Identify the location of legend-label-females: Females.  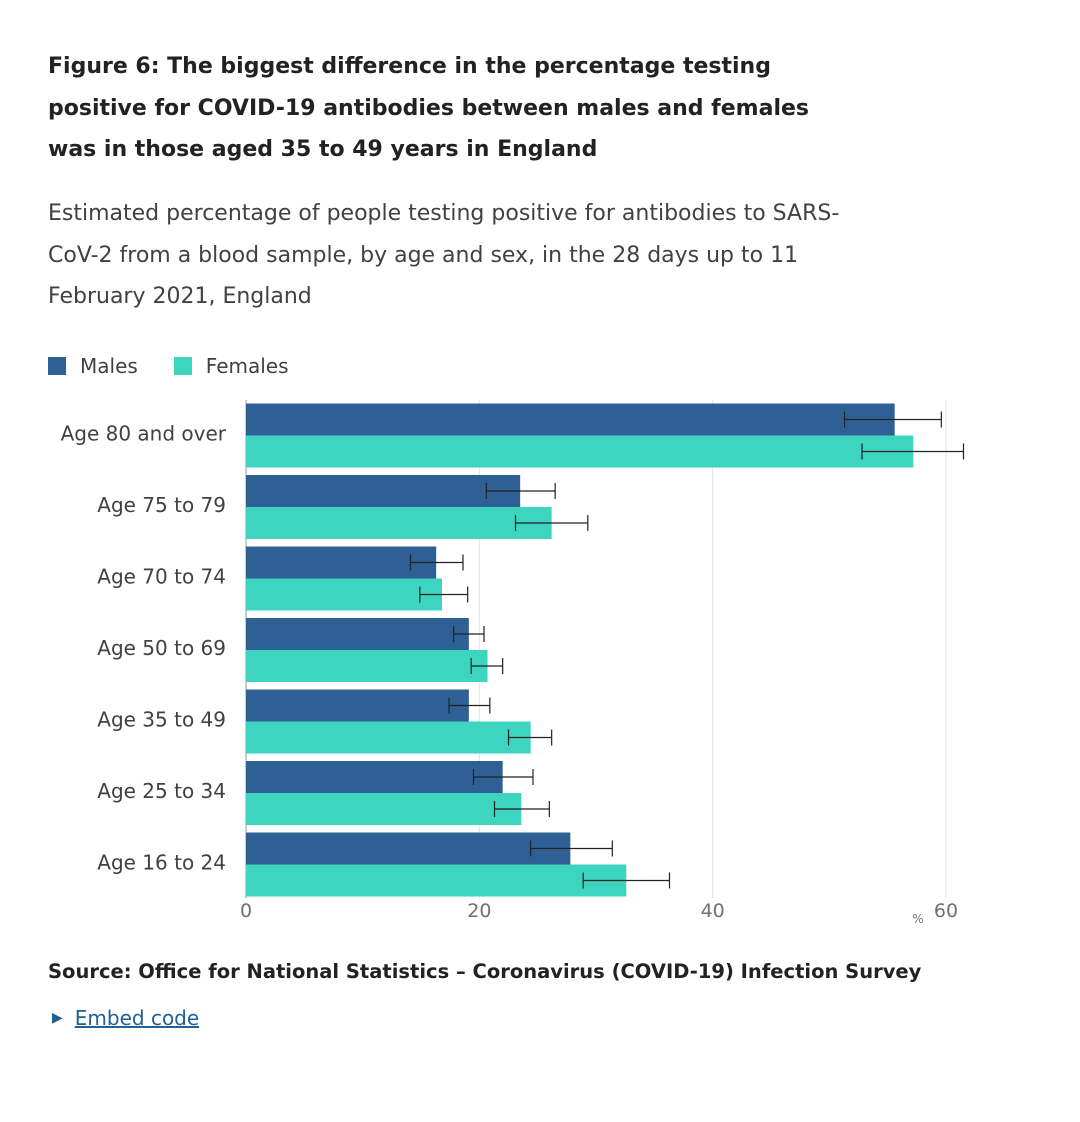
(247, 366).